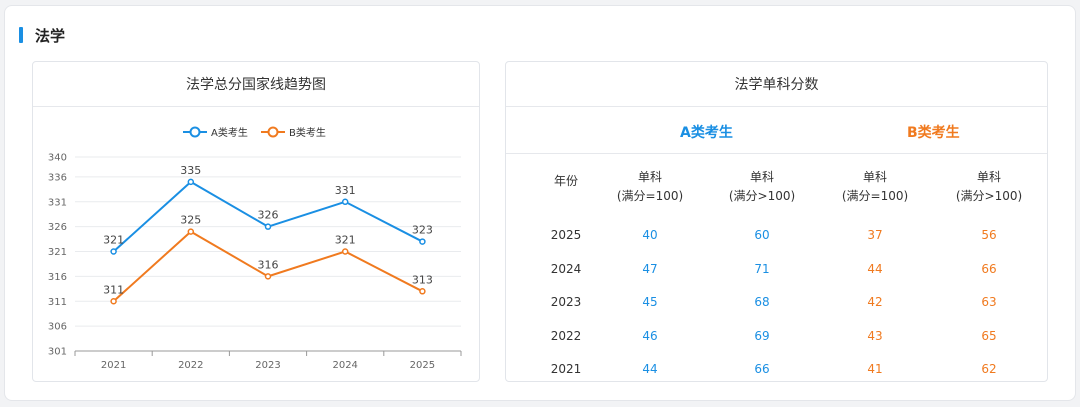 The height and width of the screenshot is (407, 1080). I want to click on y-axis-ticks: 301 306 311 316 321 326 331 336 340, so click(57, 255).